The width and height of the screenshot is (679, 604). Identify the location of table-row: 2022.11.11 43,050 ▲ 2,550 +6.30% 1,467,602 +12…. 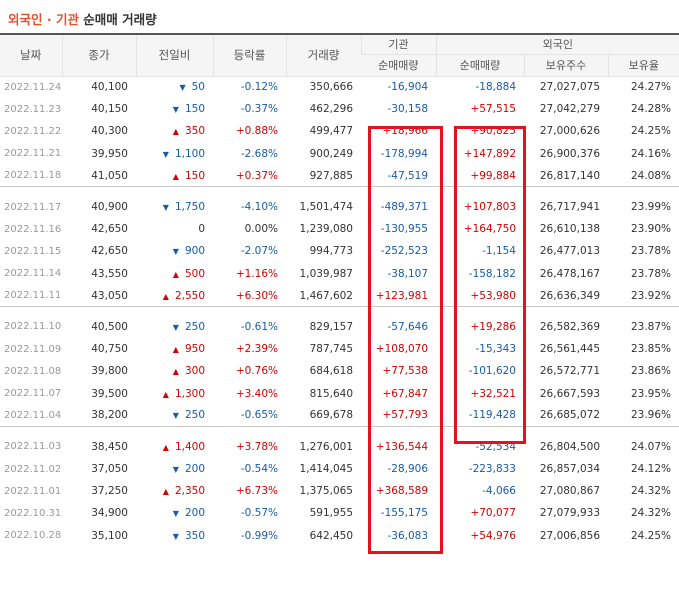
(339, 296).